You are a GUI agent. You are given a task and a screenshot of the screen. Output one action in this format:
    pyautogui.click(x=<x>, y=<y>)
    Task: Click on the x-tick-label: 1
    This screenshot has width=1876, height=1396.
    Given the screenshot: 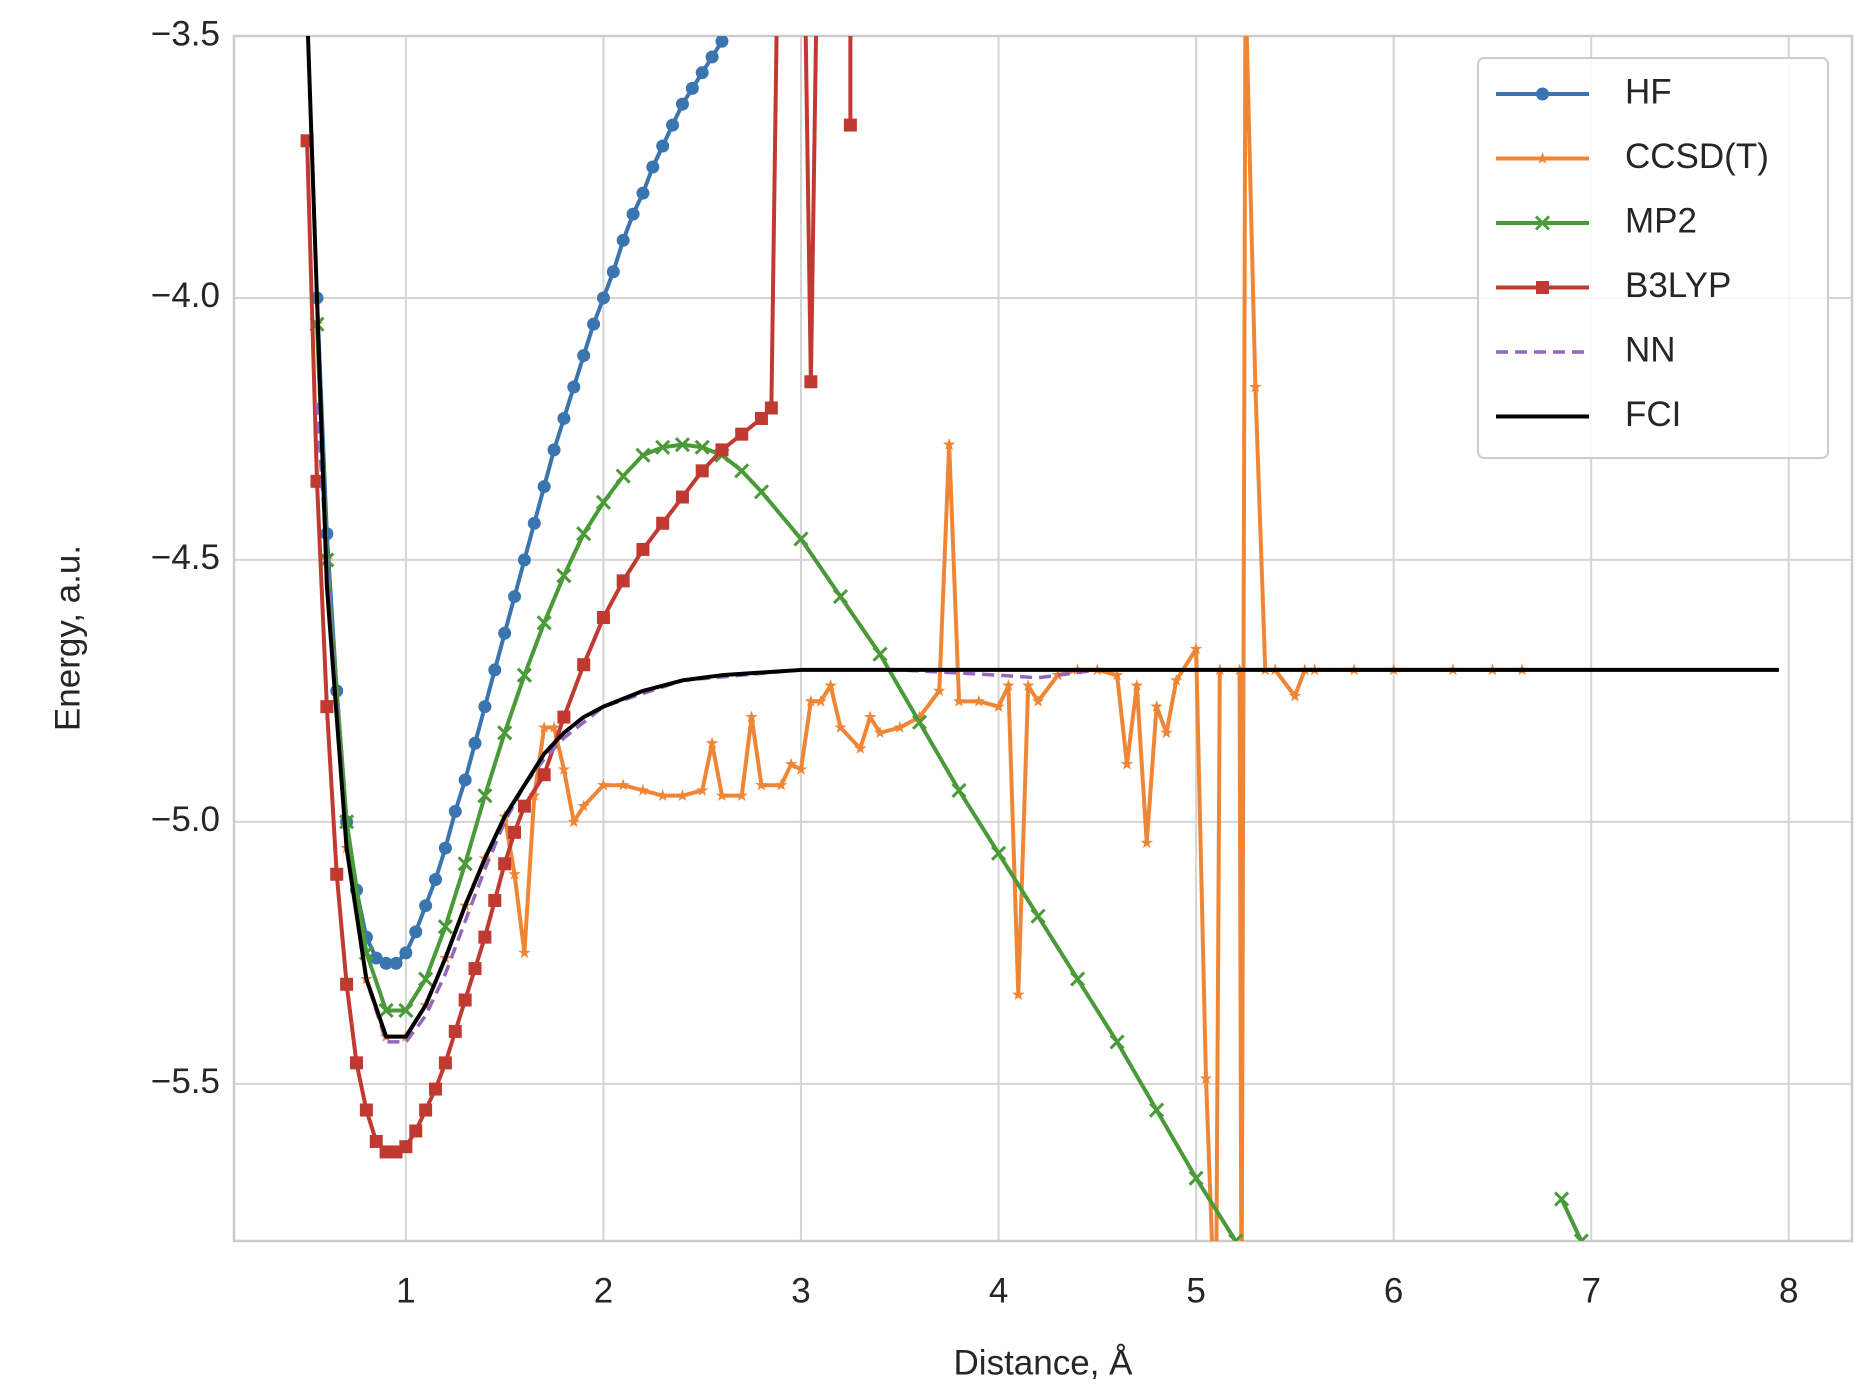 What is the action you would take?
    pyautogui.click(x=405, y=1290)
    